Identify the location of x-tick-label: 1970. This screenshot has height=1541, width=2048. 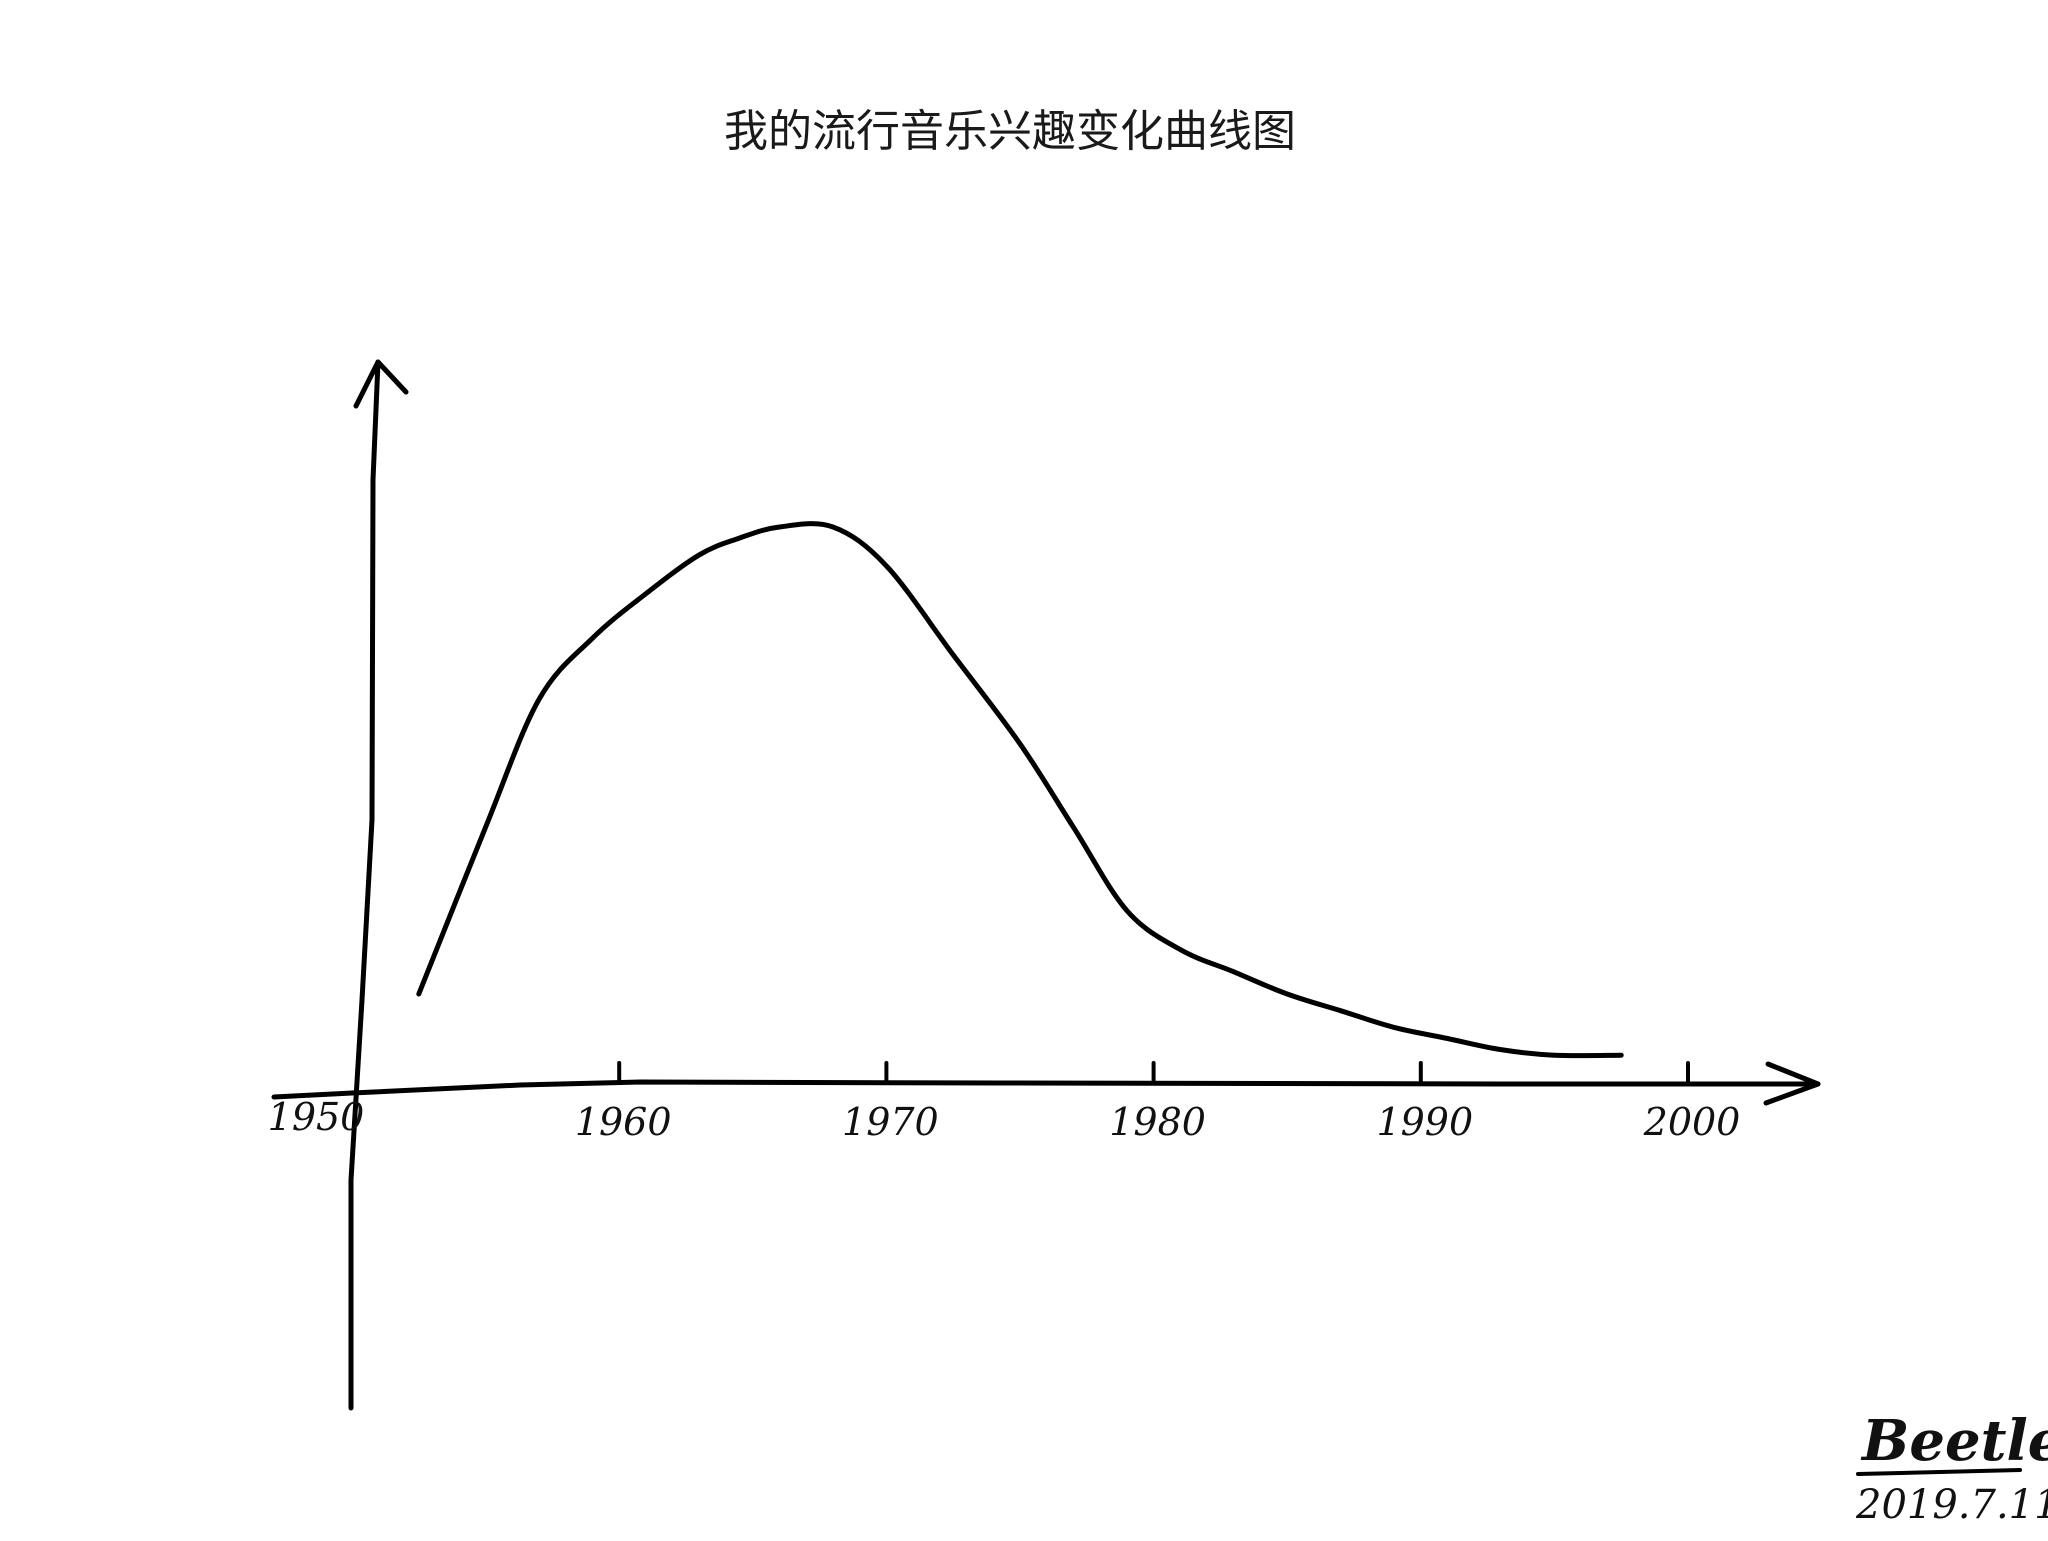
(890, 1122).